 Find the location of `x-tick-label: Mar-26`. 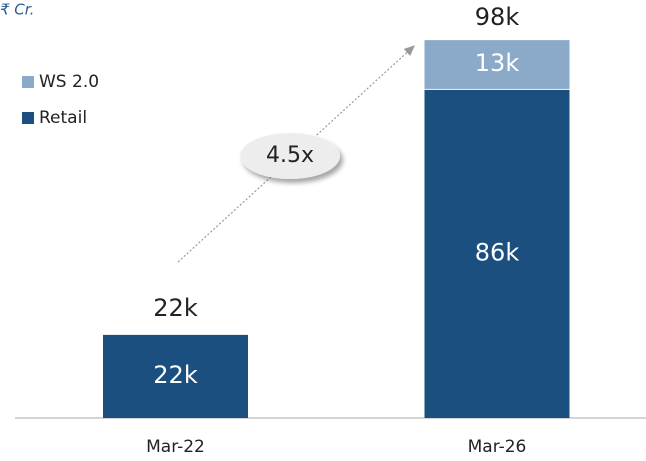

x-tick-label: Mar-26 is located at coordinates (497, 447).